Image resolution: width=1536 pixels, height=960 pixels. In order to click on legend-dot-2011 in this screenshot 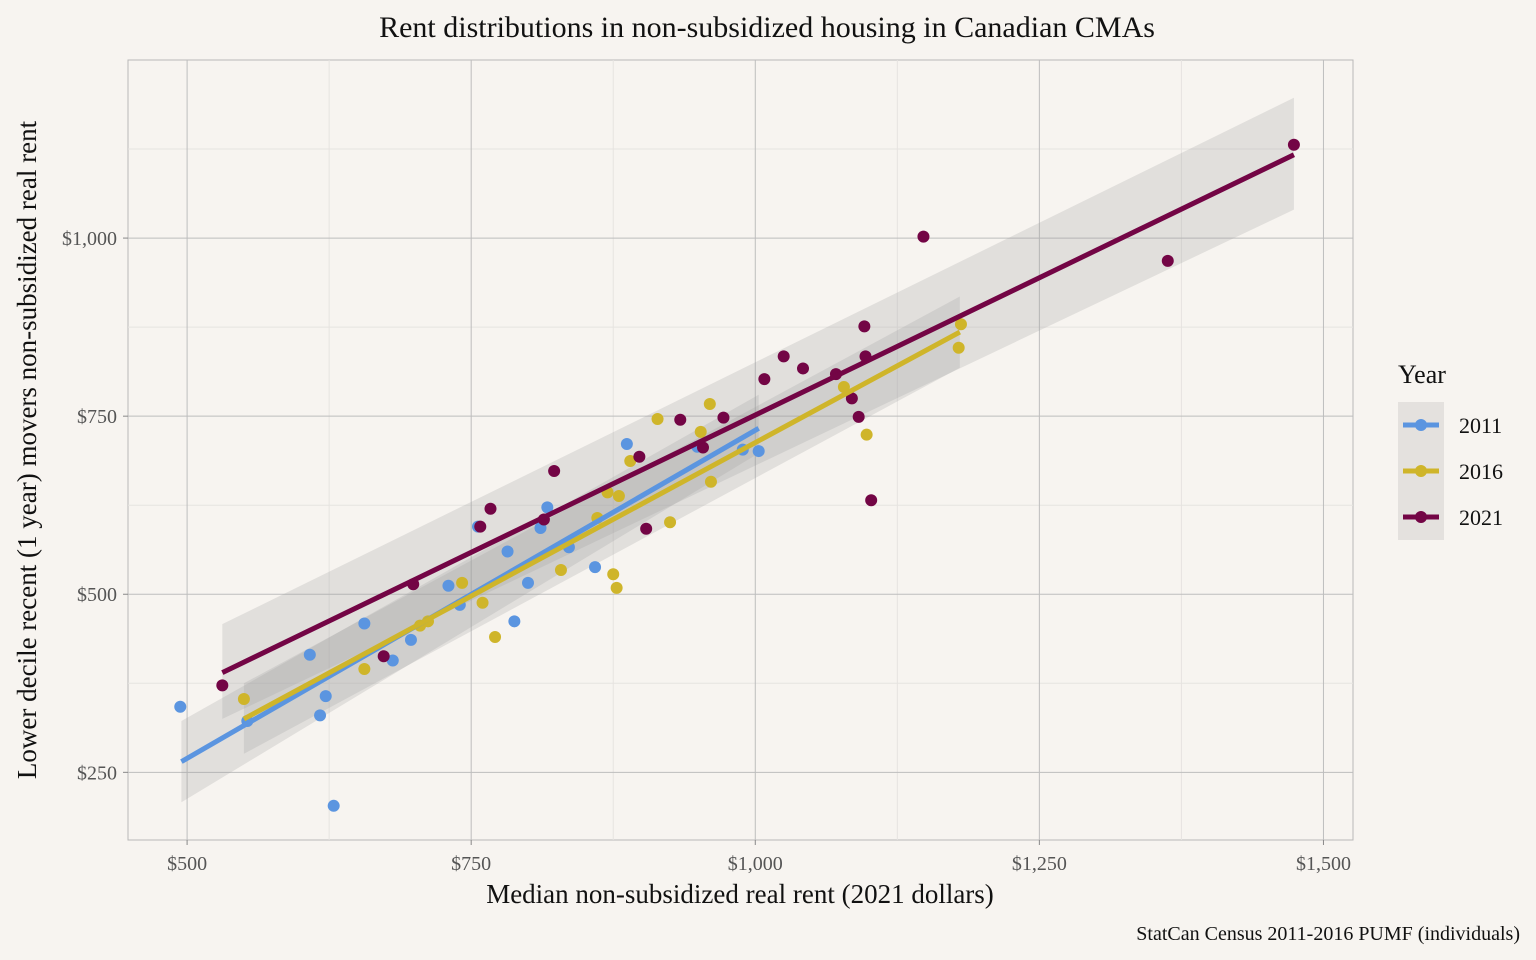, I will do `click(1421, 425)`.